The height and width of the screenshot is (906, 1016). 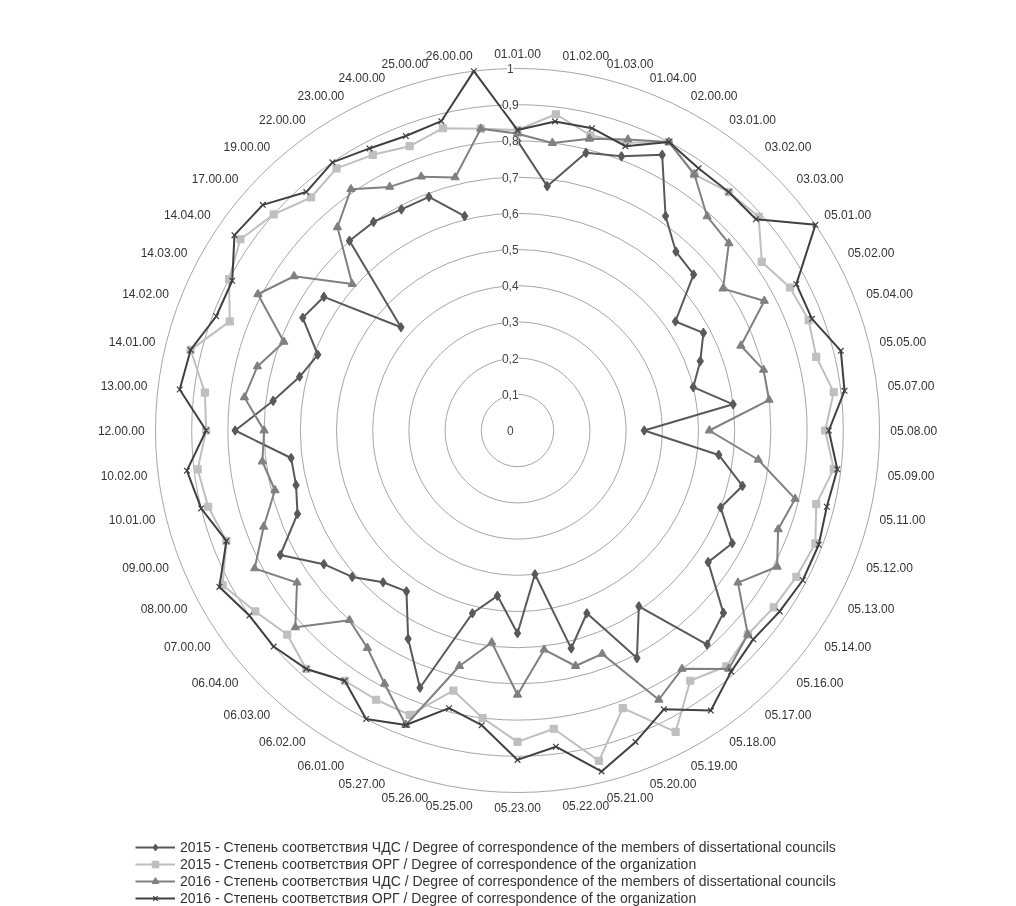 What do you see at coordinates (518, 808) in the screenshot?
I see `spoke-label: 05.23.00` at bounding box center [518, 808].